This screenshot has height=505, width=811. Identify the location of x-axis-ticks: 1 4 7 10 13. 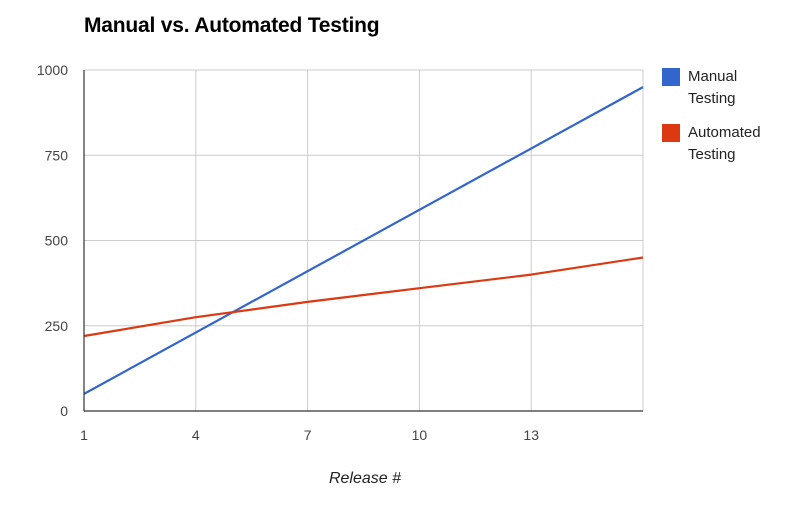
(309, 435).